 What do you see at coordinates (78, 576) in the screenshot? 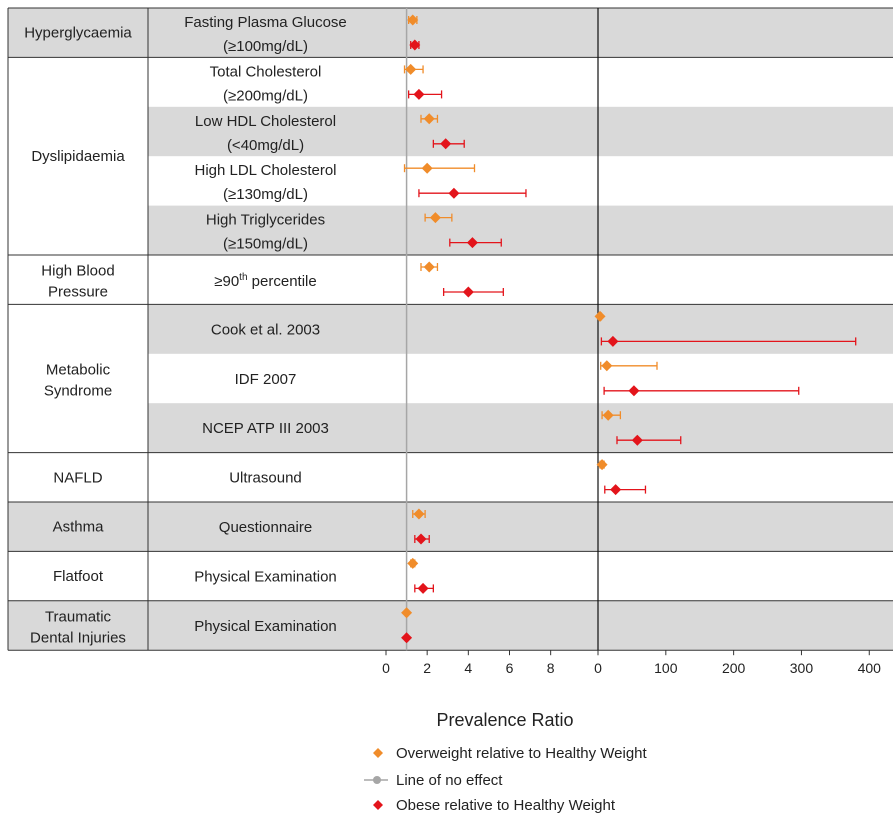
I see `group-label: Flatfoot` at bounding box center [78, 576].